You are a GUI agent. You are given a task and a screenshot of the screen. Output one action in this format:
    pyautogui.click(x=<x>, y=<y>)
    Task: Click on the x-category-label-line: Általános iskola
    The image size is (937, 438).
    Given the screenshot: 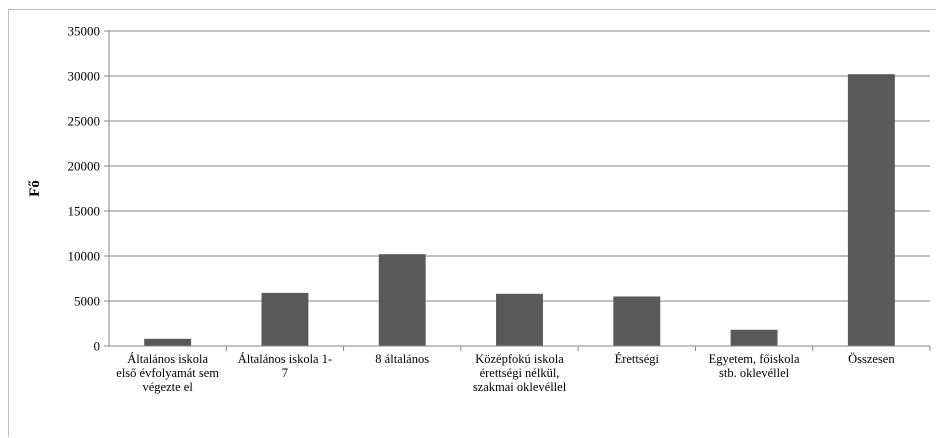 What is the action you would take?
    pyautogui.click(x=167, y=359)
    